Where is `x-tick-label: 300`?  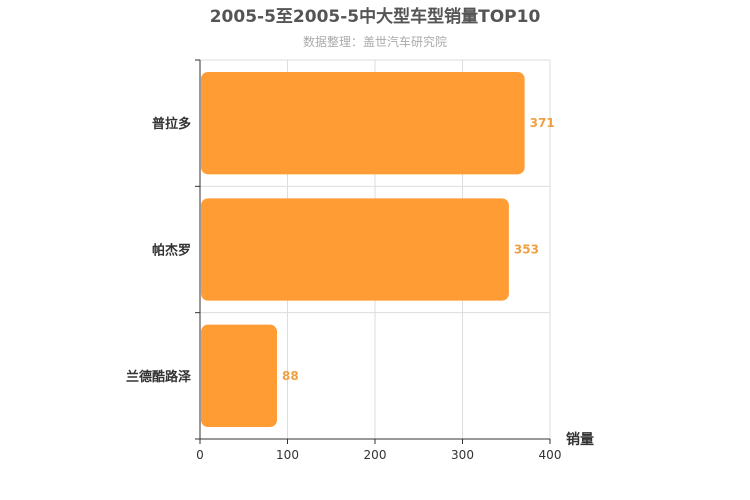 x-tick-label: 300 is located at coordinates (462, 455).